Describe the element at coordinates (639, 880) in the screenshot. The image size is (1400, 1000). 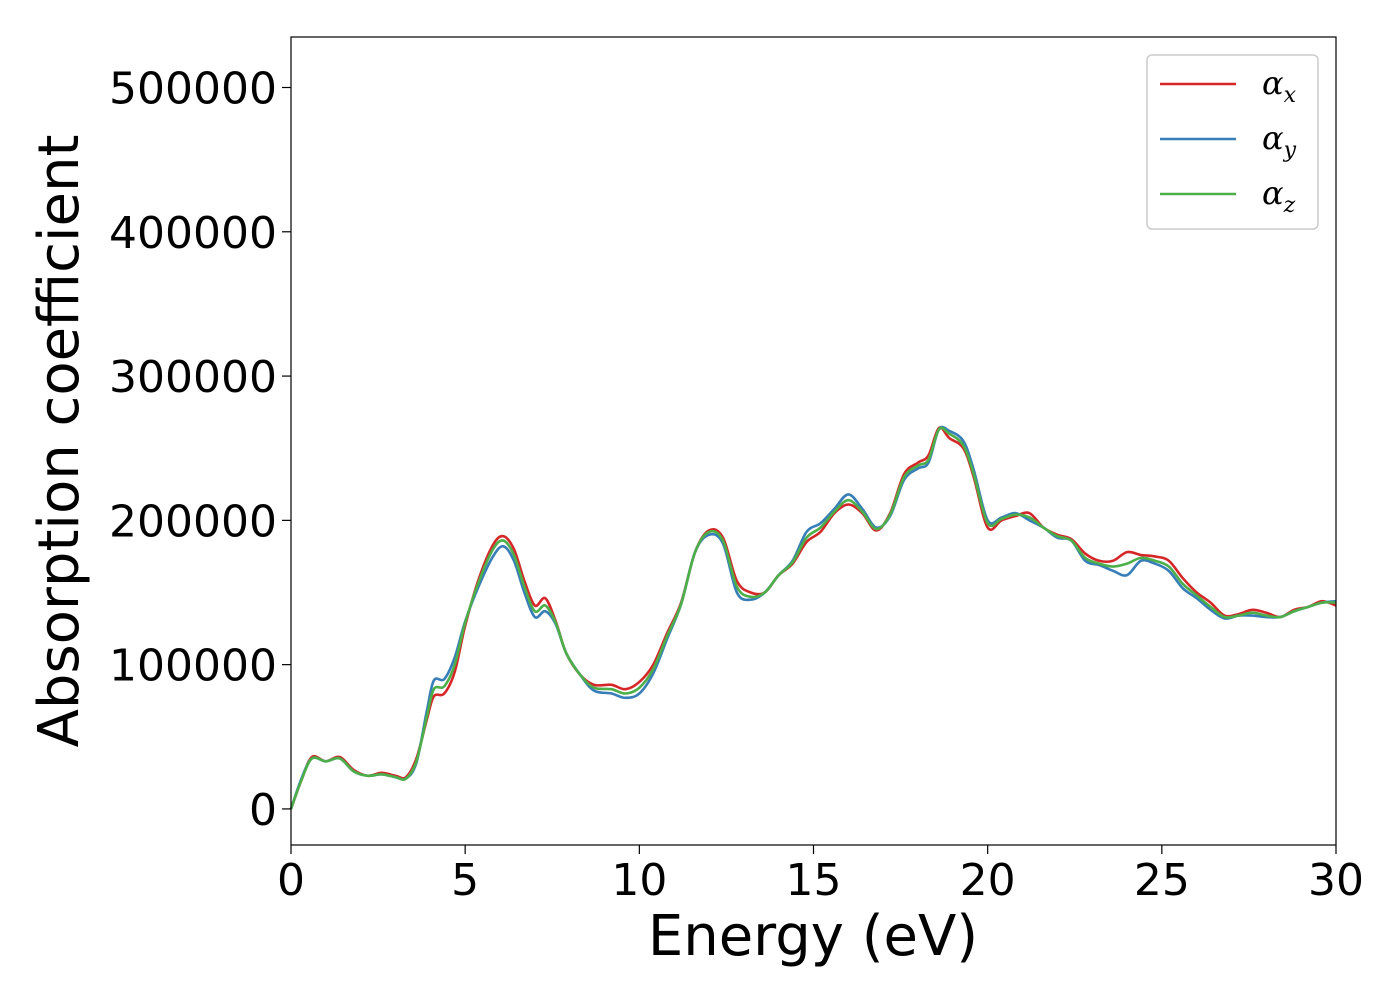
I see `x-tick-label: 10` at that location.